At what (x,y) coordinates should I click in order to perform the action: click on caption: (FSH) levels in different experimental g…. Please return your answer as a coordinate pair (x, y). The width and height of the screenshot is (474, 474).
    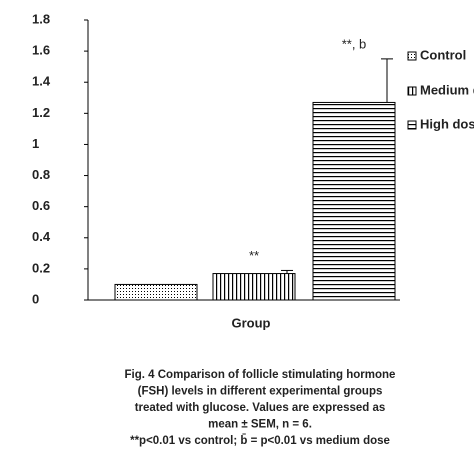
    Looking at the image, I should click on (260, 392).